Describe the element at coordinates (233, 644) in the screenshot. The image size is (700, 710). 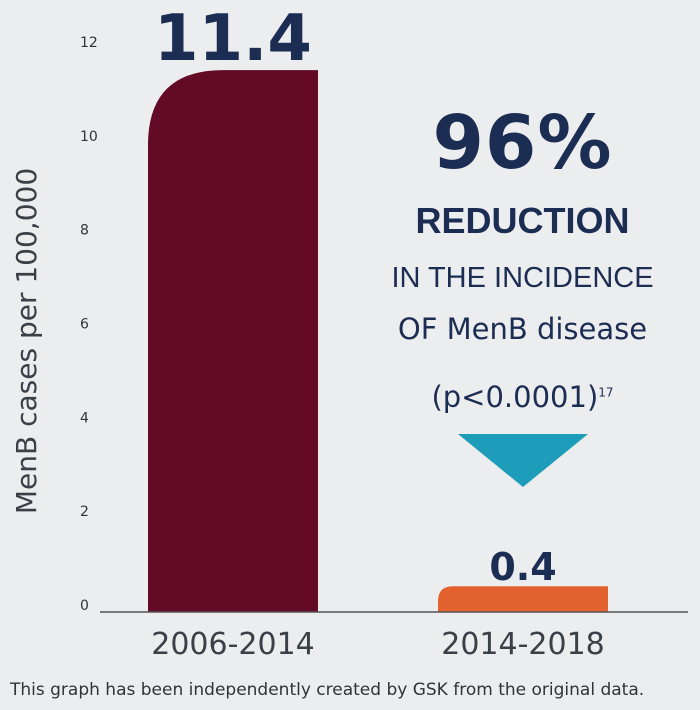
I see `x-category-2006-2014: 2006-2014` at that location.